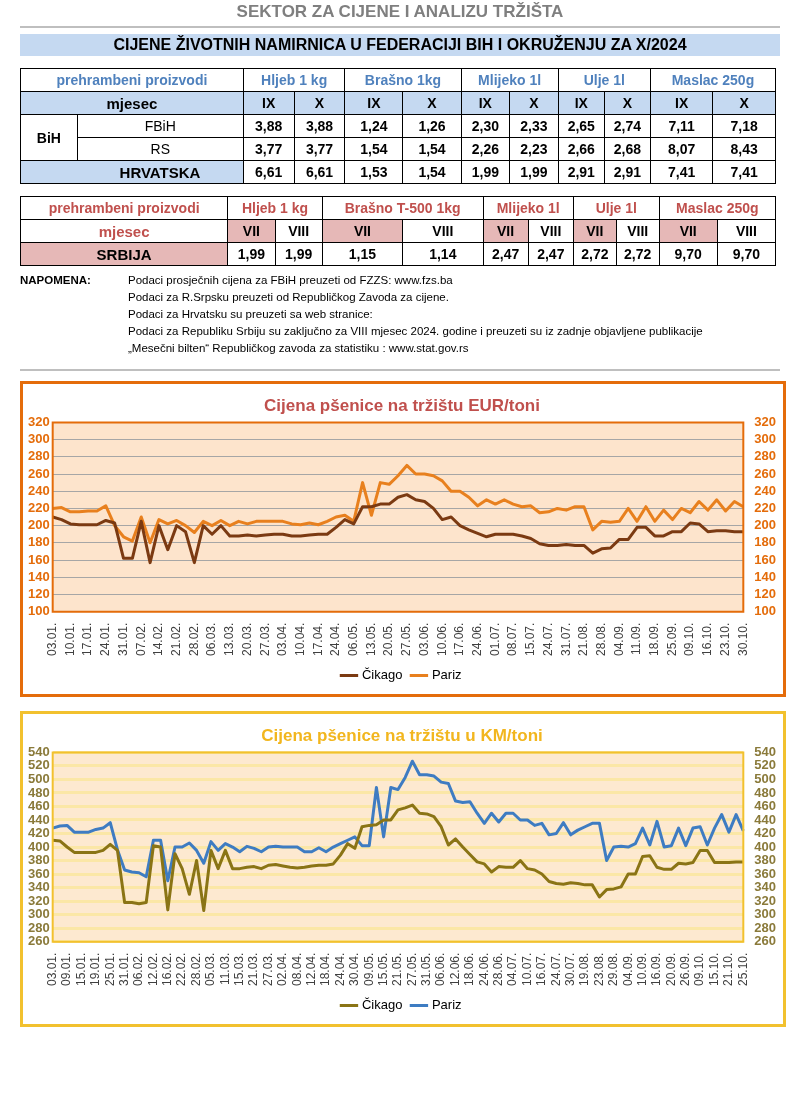  Describe the element at coordinates (38, 819) in the screenshot. I see `y-tick-label: 440` at that location.